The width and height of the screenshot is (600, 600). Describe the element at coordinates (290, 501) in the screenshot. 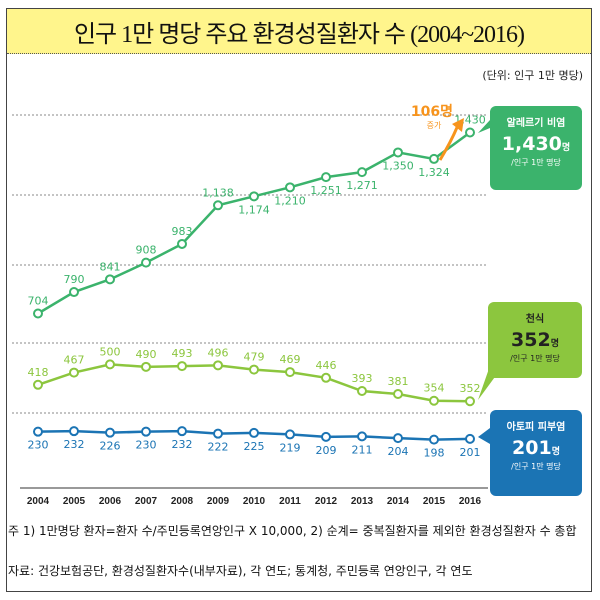

I see `x-tick-label: 2011` at that location.